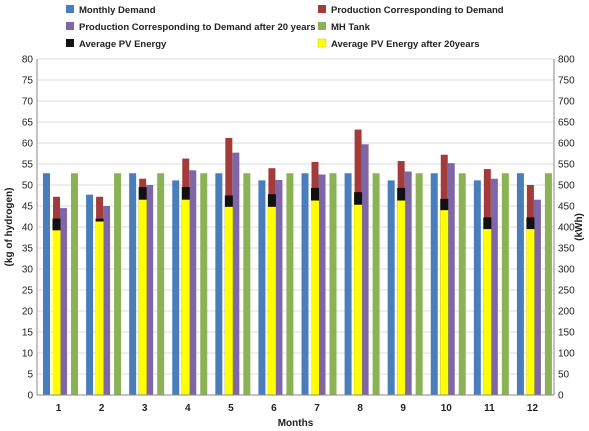 The width and height of the screenshot is (589, 431). Describe the element at coordinates (102, 408) in the screenshot. I see `x-tick-label: 2` at that location.